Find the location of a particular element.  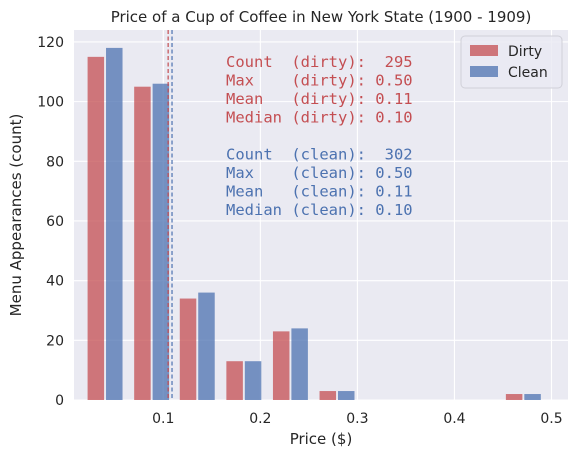

x-tick-label: 0.5 is located at coordinates (551, 419).